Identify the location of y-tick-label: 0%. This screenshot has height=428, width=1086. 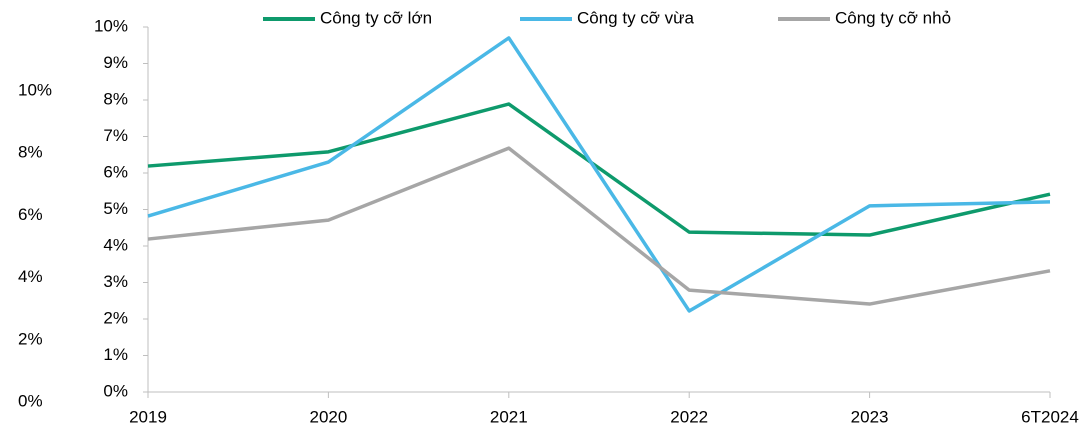
(115, 390).